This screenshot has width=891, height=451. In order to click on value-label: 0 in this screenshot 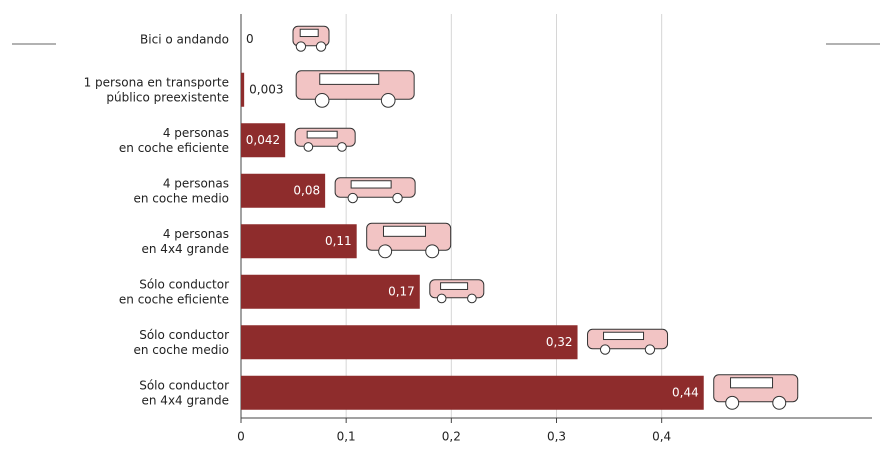, I will do `click(250, 39)`.